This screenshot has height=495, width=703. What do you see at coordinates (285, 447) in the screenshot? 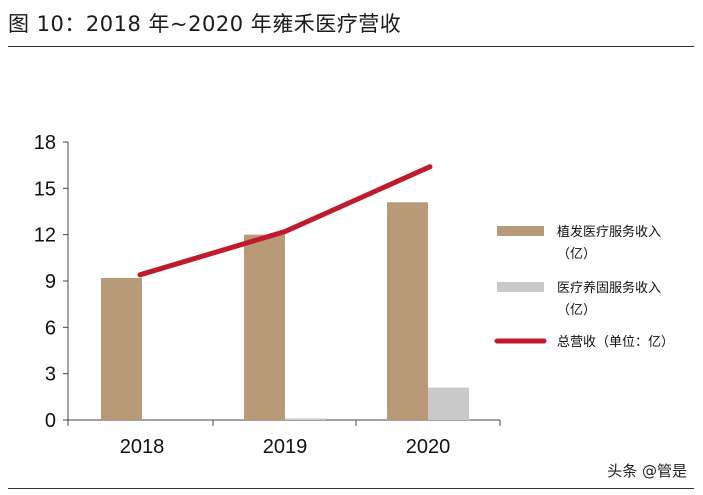
I see `x-tick-label: 2019` at bounding box center [285, 447].